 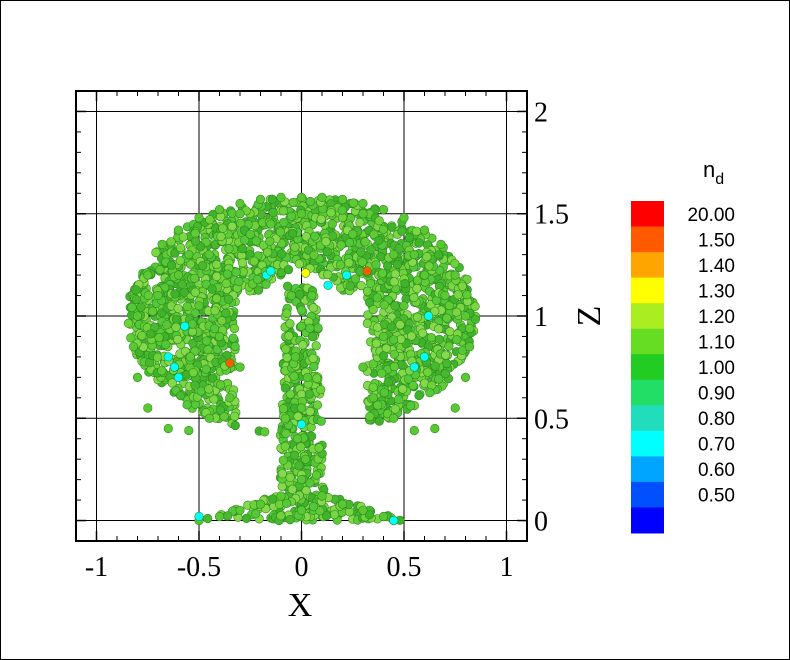 I want to click on y-tick-label: 0.5, so click(x=551, y=419).